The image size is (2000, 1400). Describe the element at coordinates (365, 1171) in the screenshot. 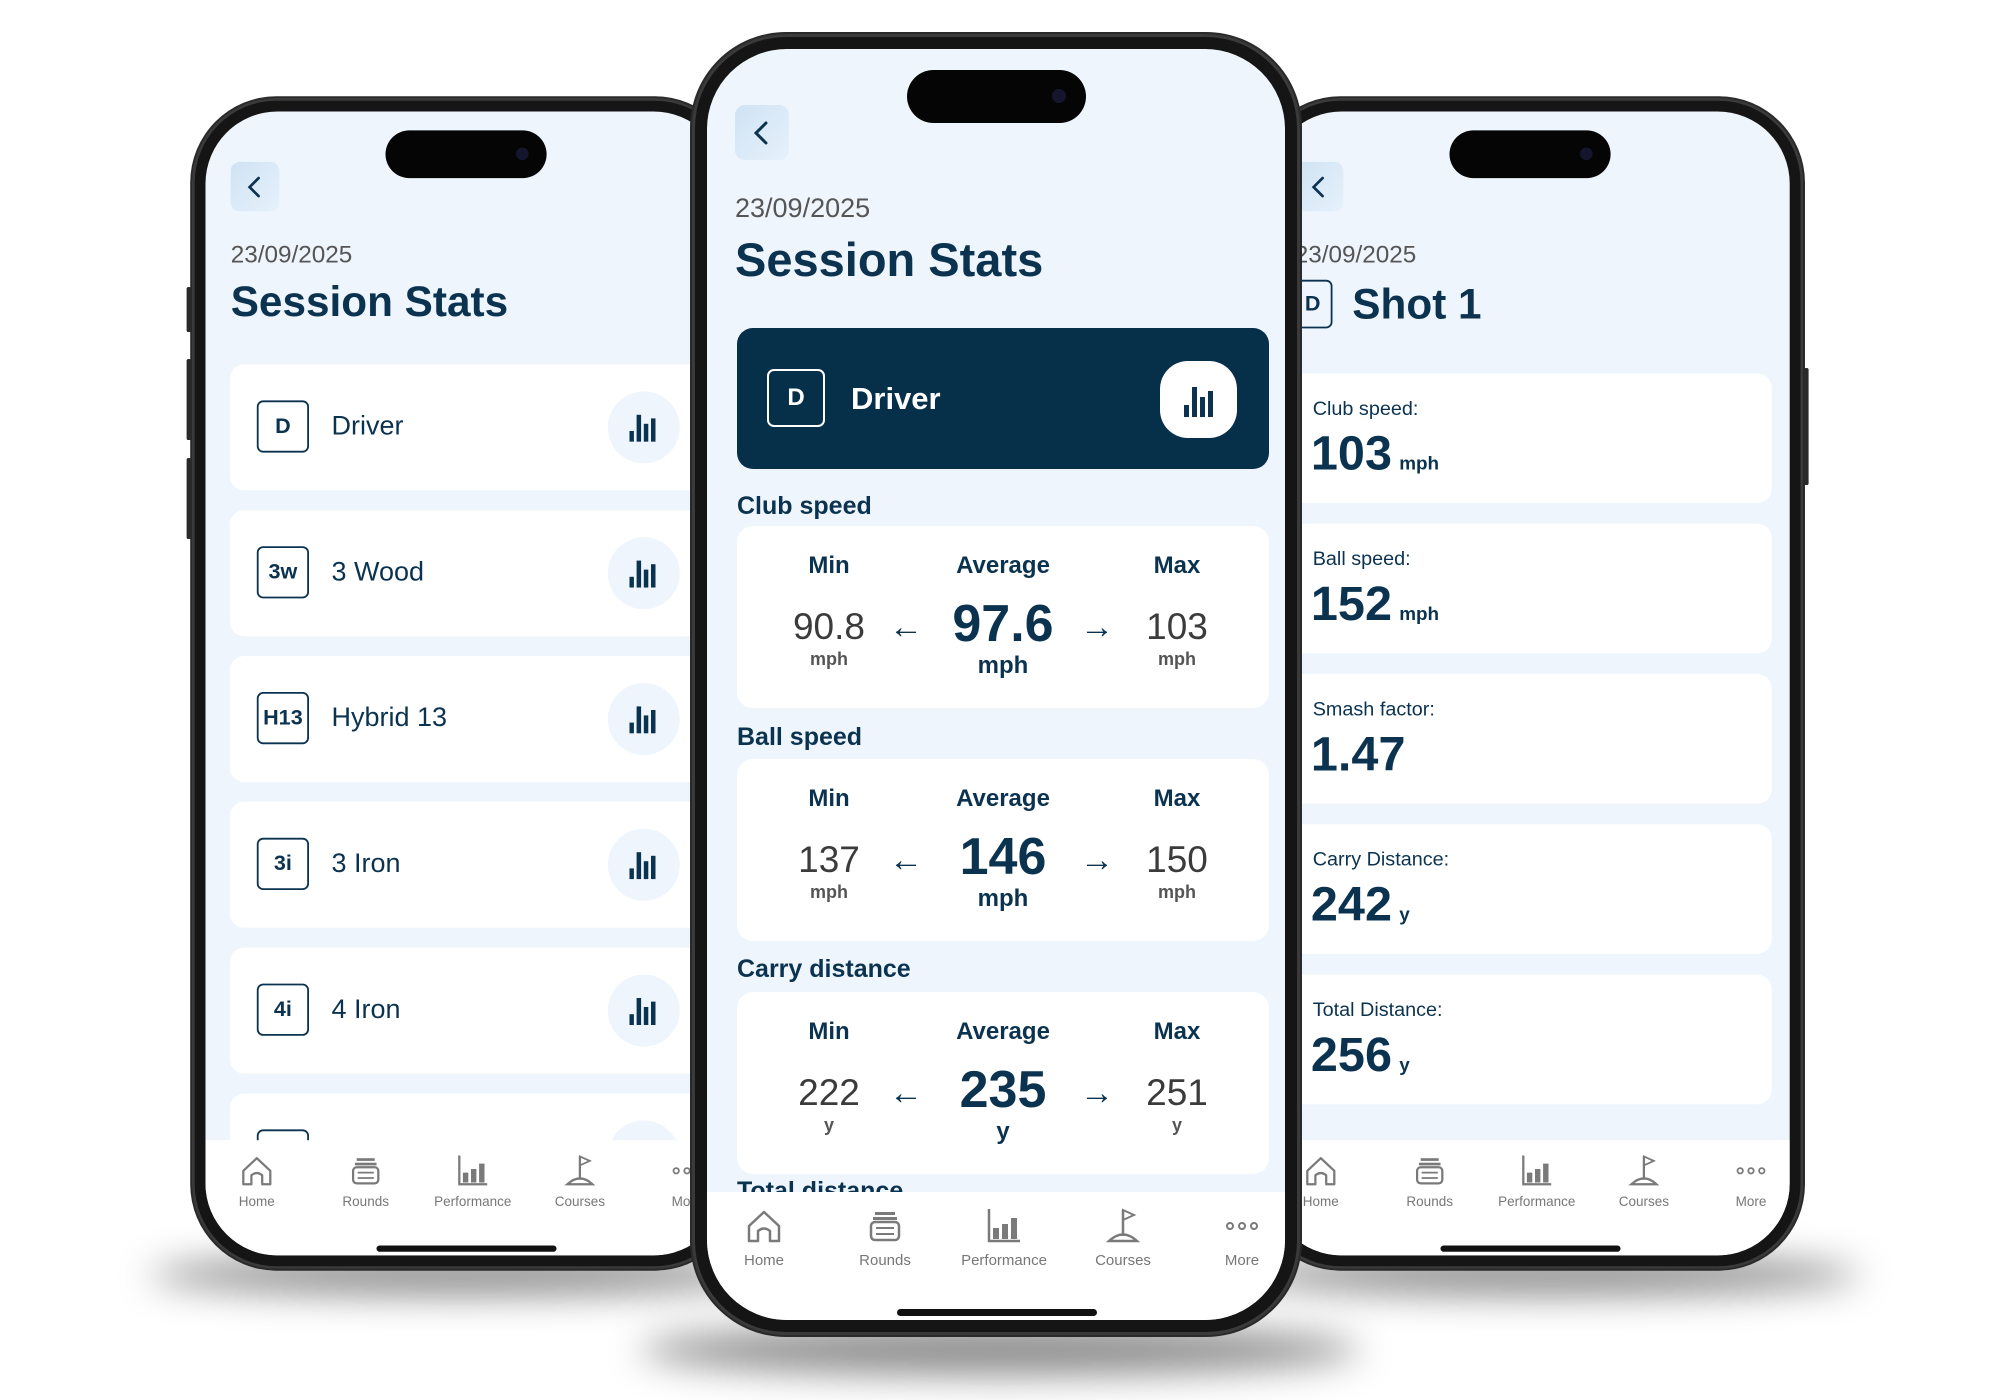

I see `rounds-icon` at that location.